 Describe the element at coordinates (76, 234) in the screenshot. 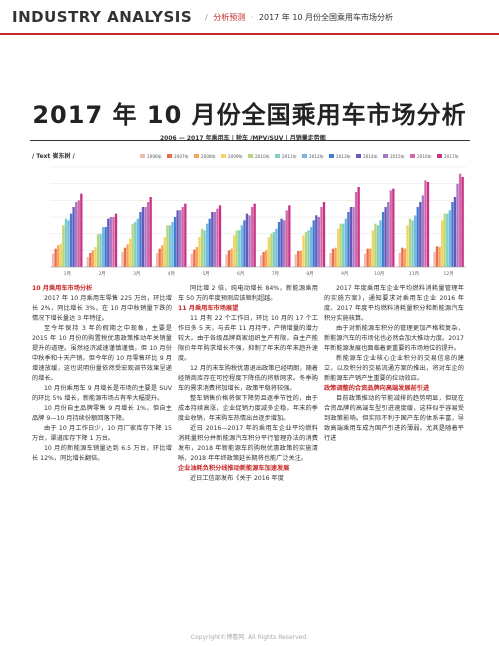

I see `bar-2015年-1月` at that location.